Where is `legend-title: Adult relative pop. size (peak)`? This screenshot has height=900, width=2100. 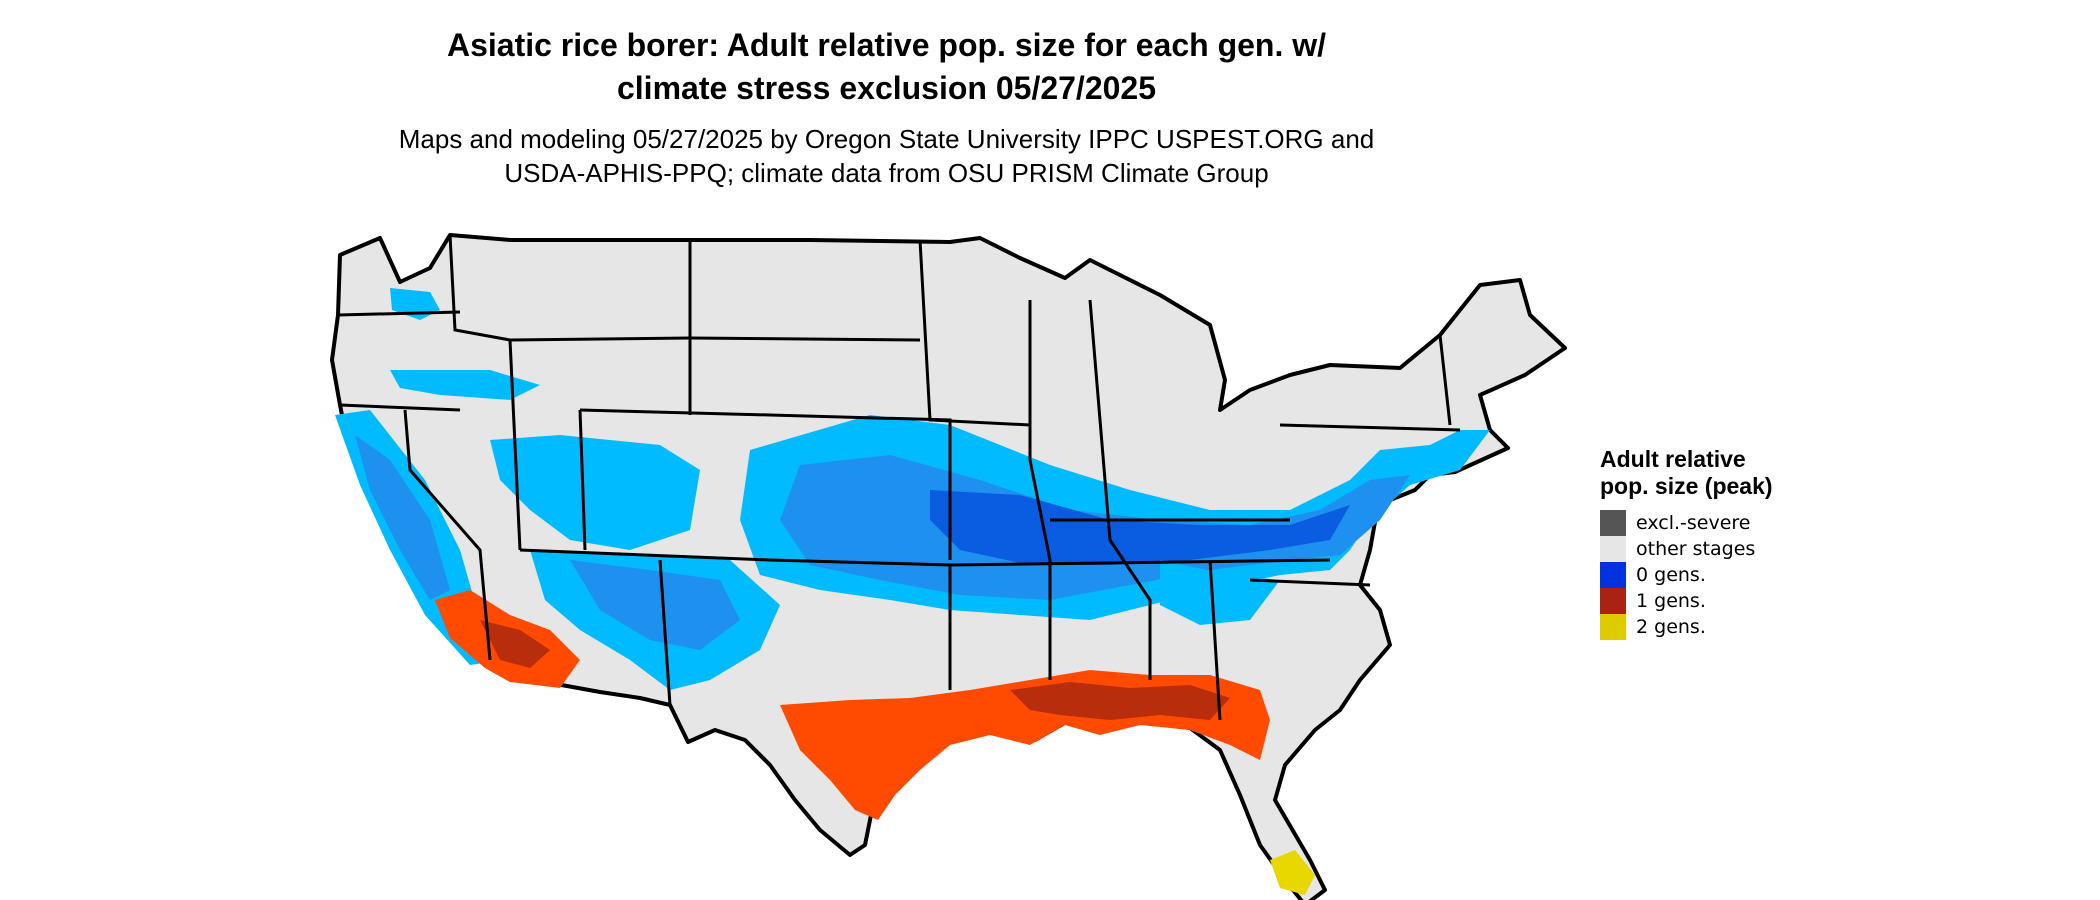
legend-title: Adult relative pop. size (peak) is located at coordinates (1686, 472).